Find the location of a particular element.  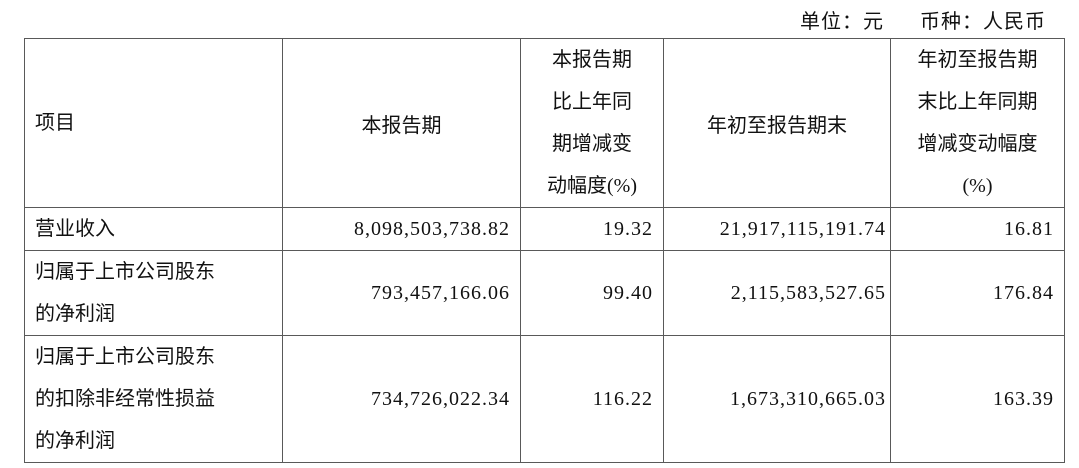

header-cell-ytd: 年初至报告期末 is located at coordinates (777, 123).